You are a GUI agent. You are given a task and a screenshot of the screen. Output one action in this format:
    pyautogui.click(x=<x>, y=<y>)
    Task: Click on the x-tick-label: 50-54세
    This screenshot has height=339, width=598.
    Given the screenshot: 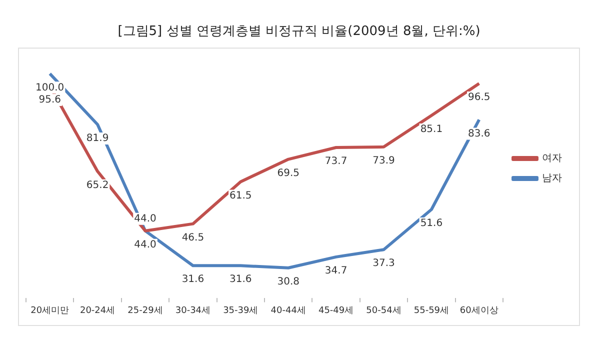 What is the action you would take?
    pyautogui.click(x=384, y=311)
    